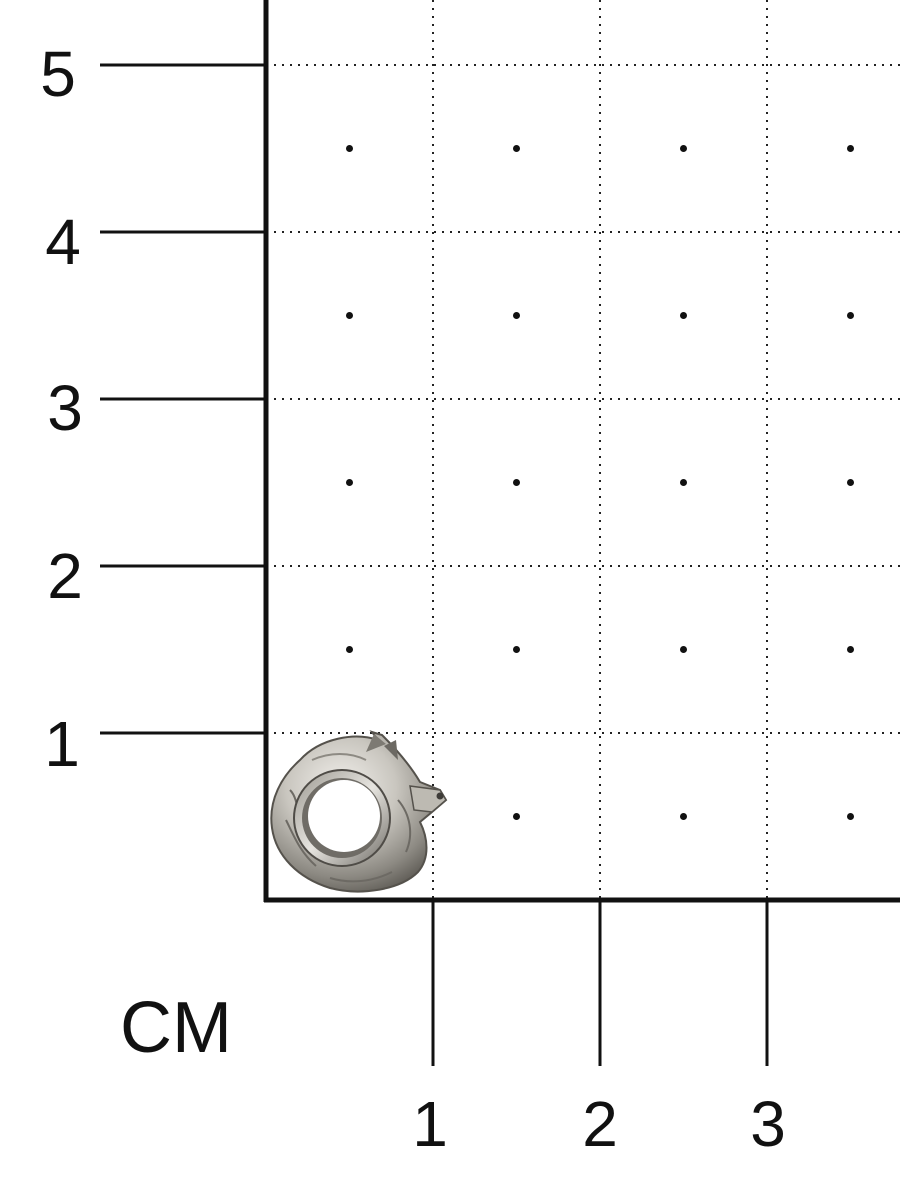 The image size is (900, 1200). Describe the element at coordinates (65, 576) in the screenshot. I see `y-tick-label-2: 2` at that location.